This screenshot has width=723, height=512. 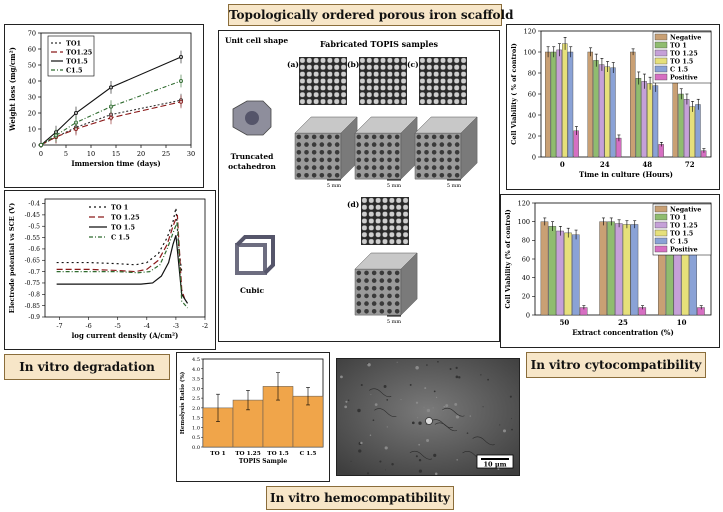 What do you see at coordinates (685, 210) in the screenshot?
I see `legend-entry: Negative` at bounding box center [685, 210].